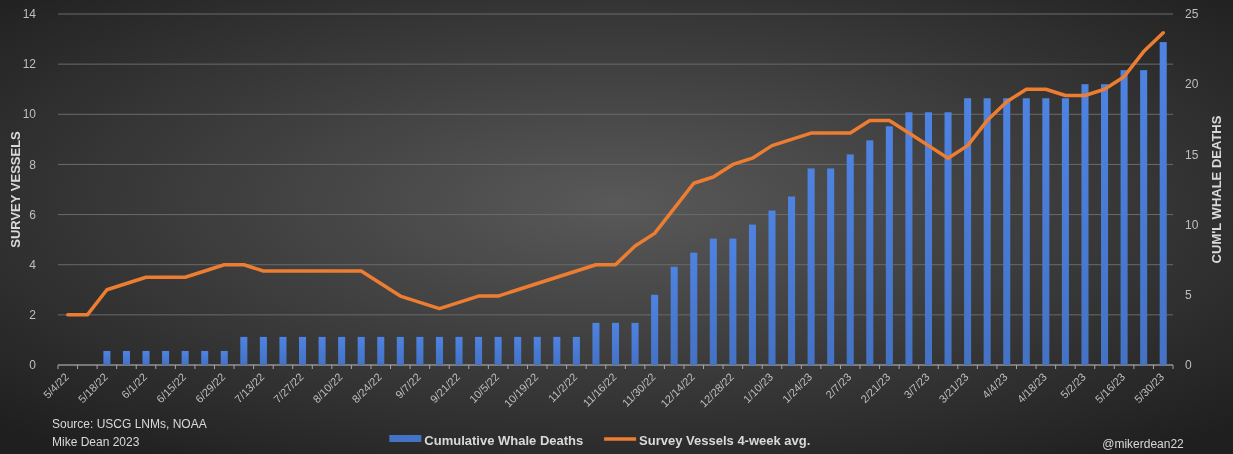 This screenshot has width=1233, height=454. I want to click on y-tick-label: 12, so click(29, 64).